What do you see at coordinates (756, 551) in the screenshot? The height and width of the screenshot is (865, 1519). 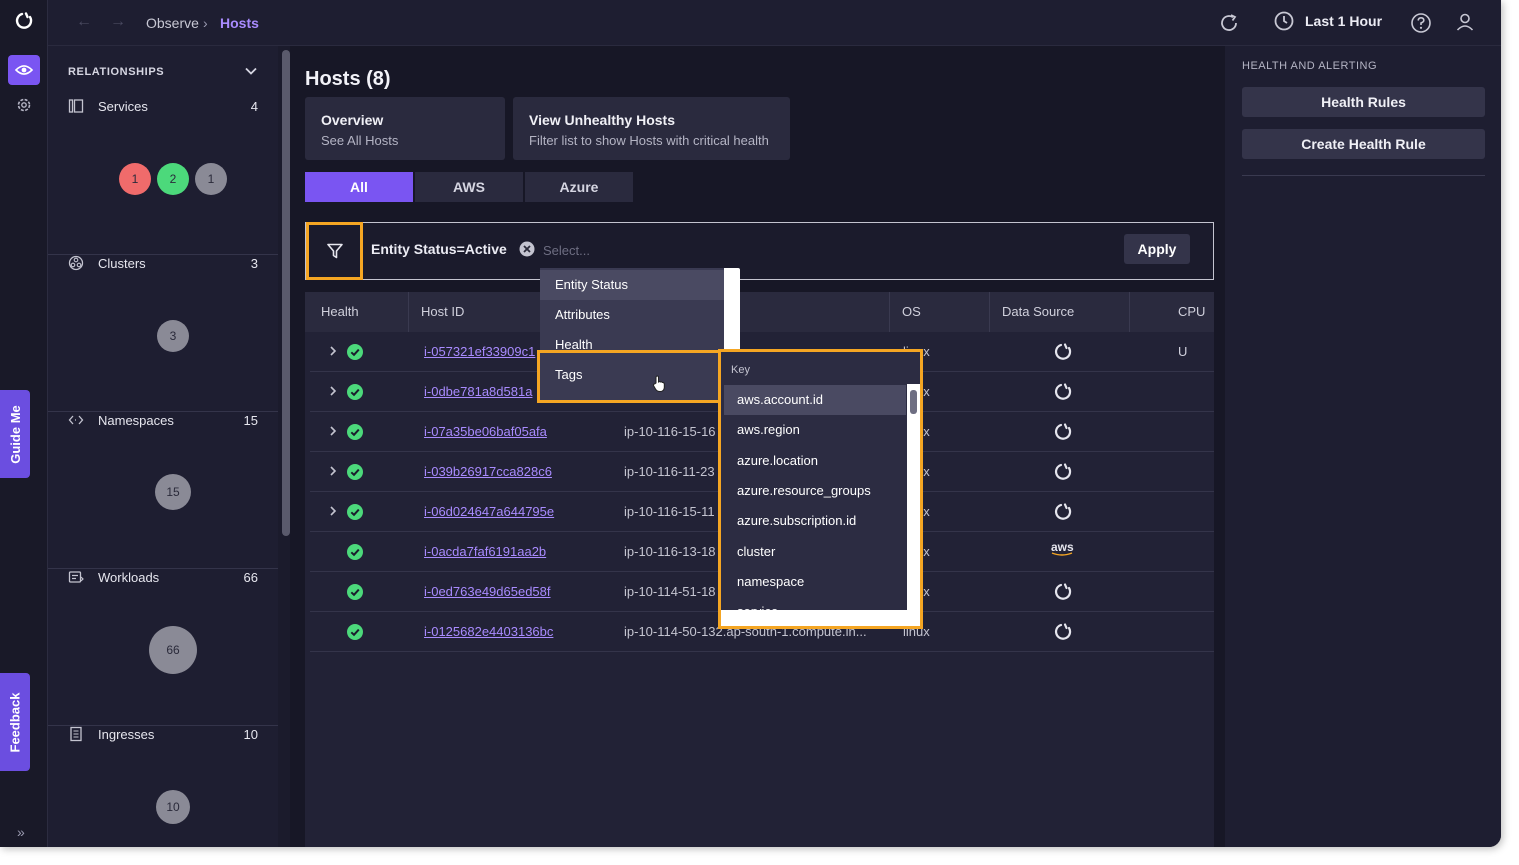 I see `key-menu-item: cluster` at bounding box center [756, 551].